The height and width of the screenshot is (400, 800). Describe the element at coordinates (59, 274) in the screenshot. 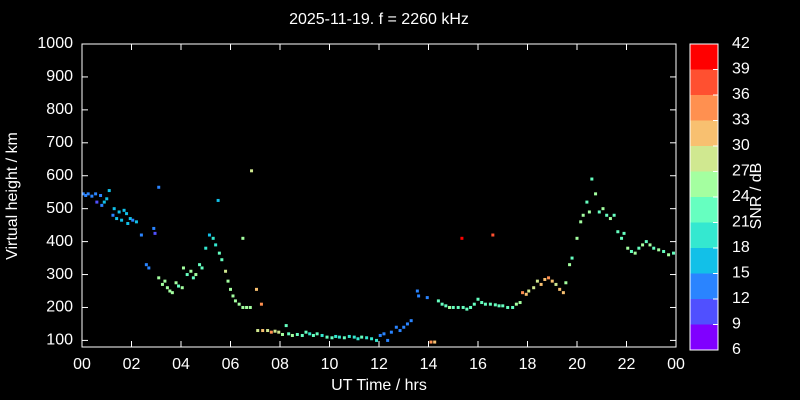

I see `y-tick-label: 300` at that location.